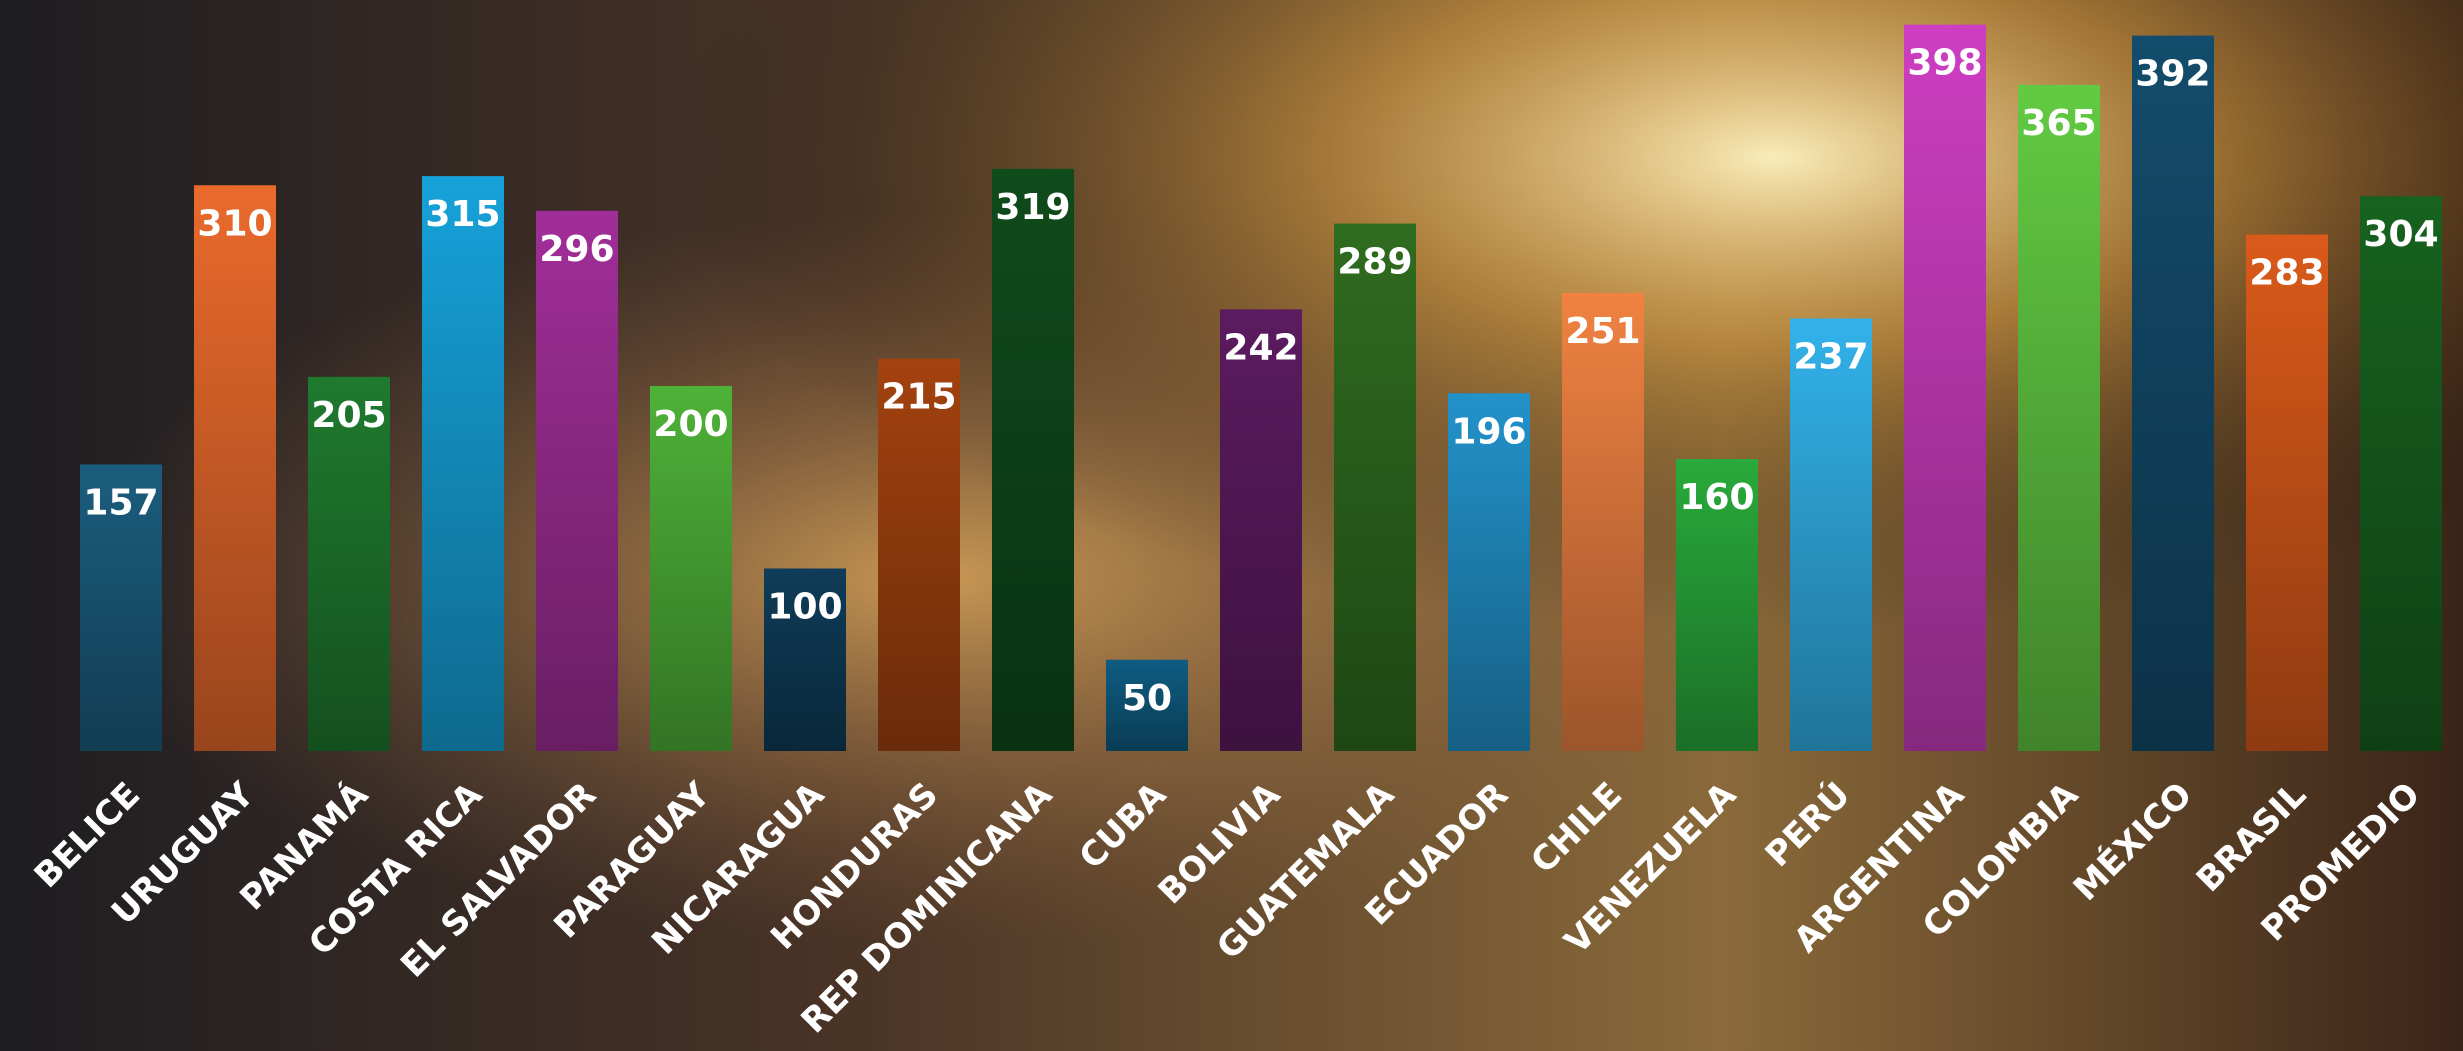 The height and width of the screenshot is (1051, 2463). What do you see at coordinates (1260, 347) in the screenshot?
I see `value-label: 242` at bounding box center [1260, 347].